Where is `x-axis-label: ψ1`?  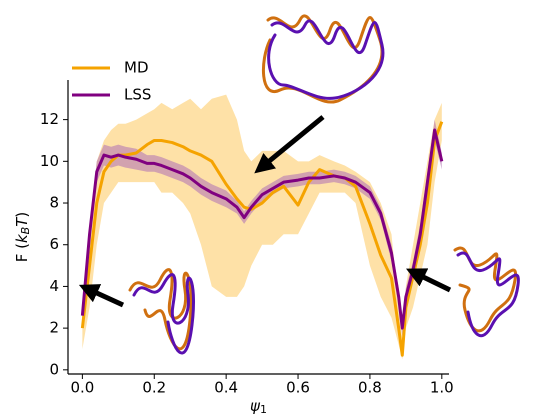 x-axis-label: ψ1 is located at coordinates (258, 406).